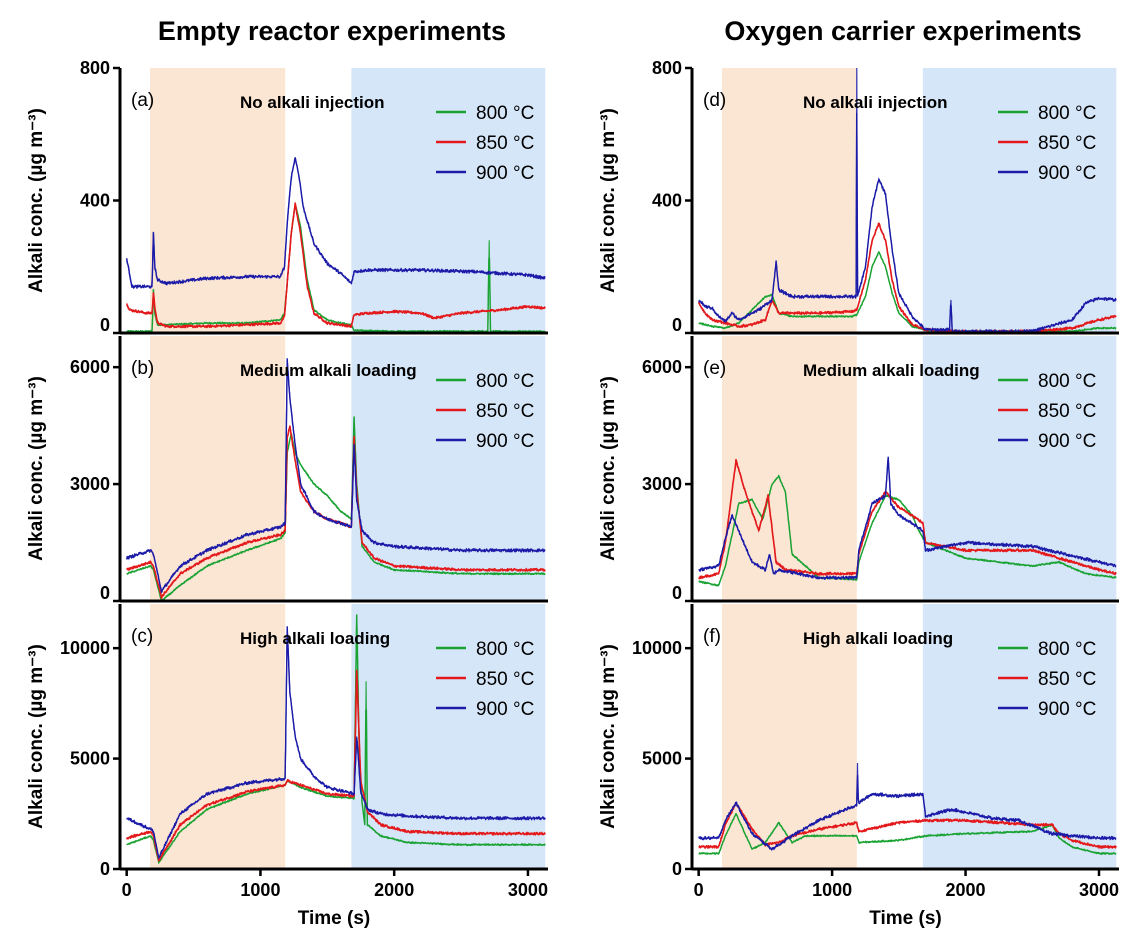 The width and height of the screenshot is (1123, 941). I want to click on y-tick-label-f-1: 5000, so click(662, 759).